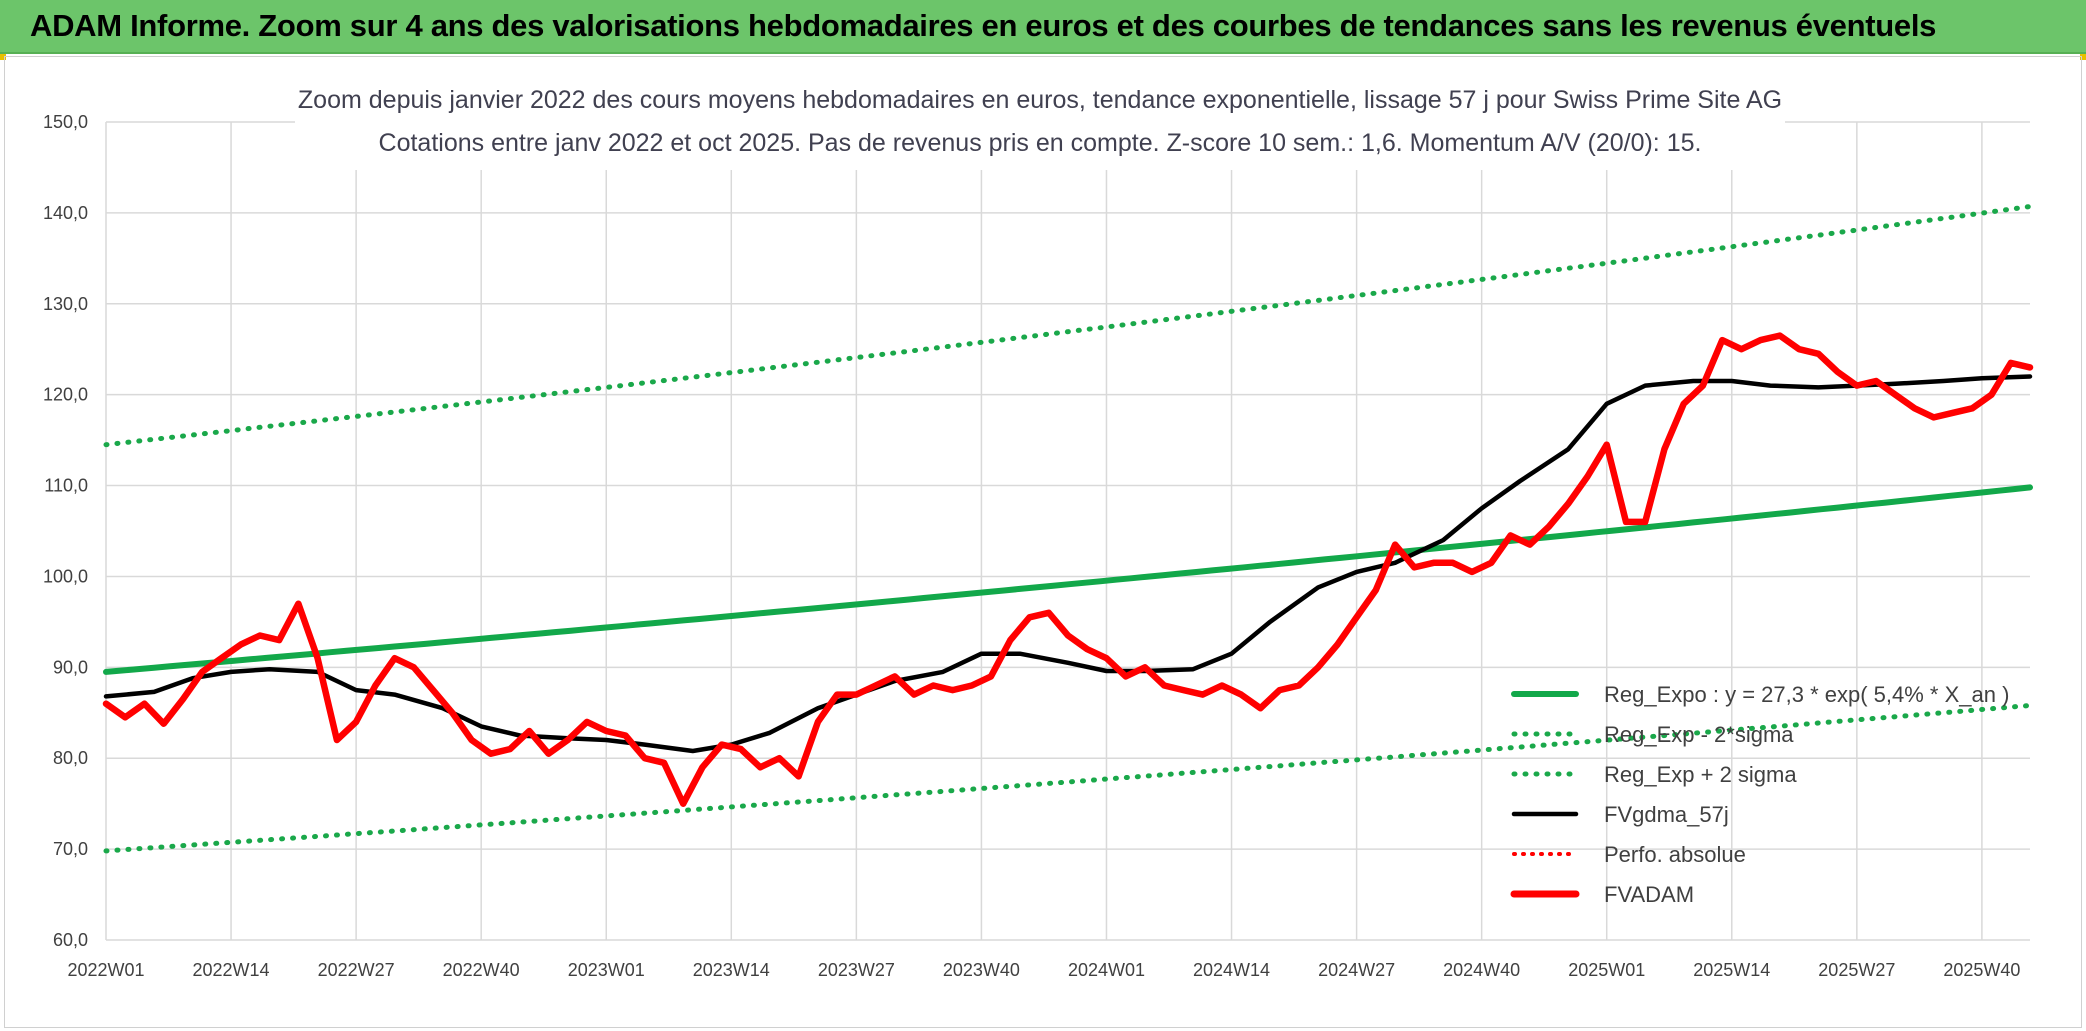 Image resolution: width=2086 pixels, height=1031 pixels. I want to click on y-tick-label: 90,0, so click(70, 667).